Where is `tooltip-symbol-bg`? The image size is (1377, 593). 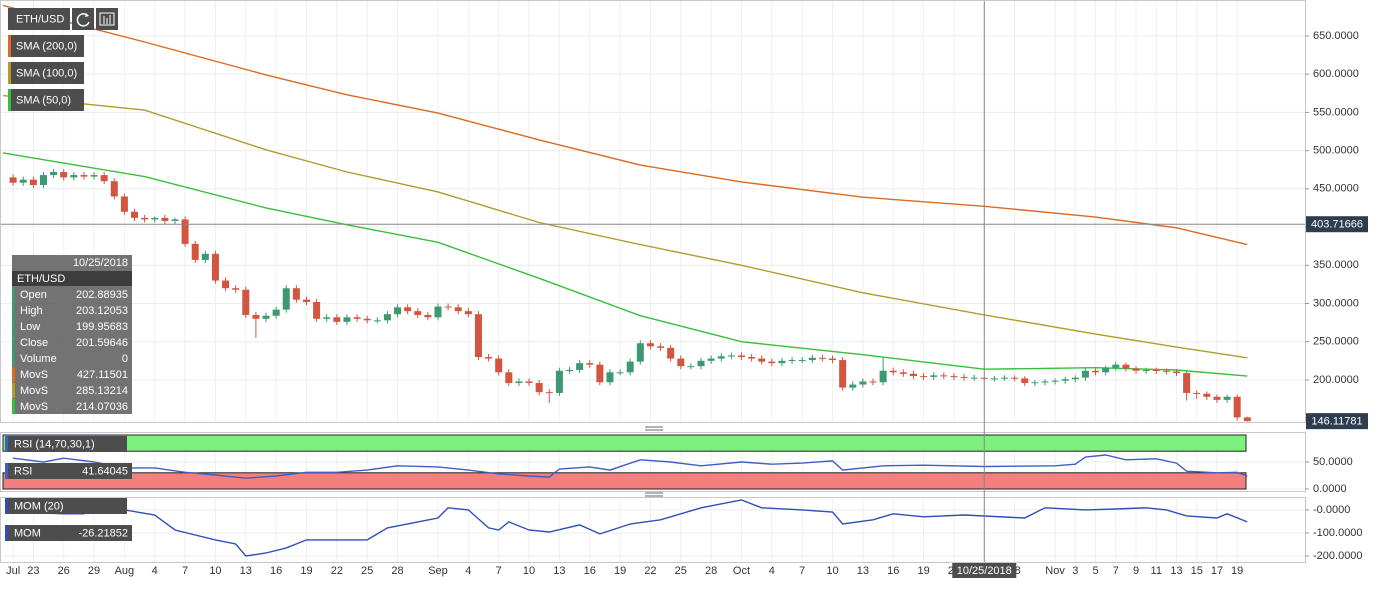 tooltip-symbol-bg is located at coordinates (72, 278).